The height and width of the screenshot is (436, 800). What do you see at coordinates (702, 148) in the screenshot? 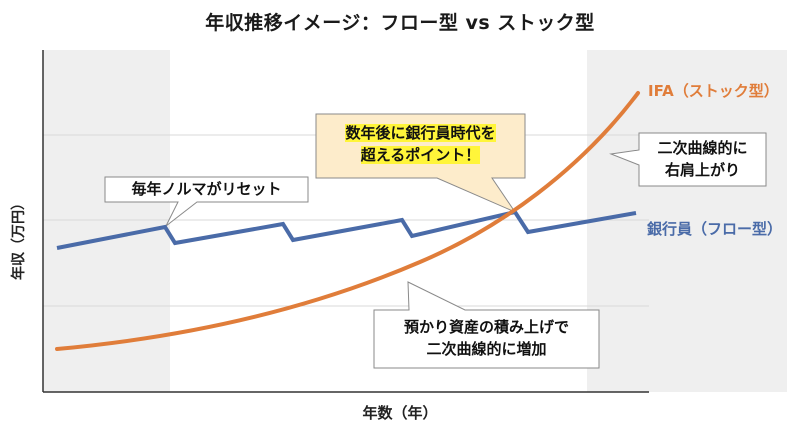
I see `callout-quadratic-line1: 二次曲線的に` at bounding box center [702, 148].